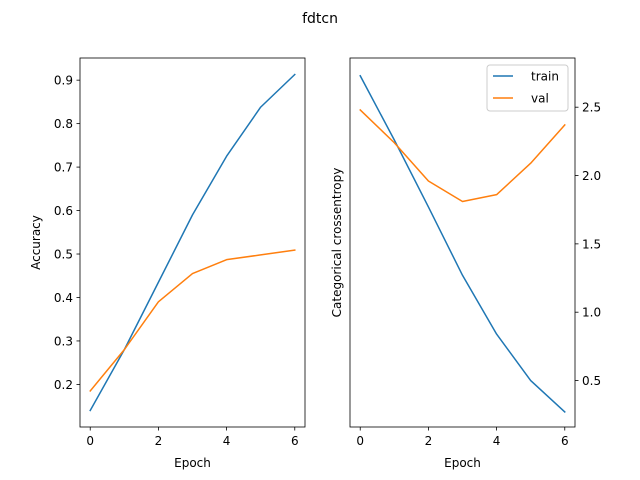 The width and height of the screenshot is (640, 480). Describe the element at coordinates (63, 211) in the screenshot. I see `y-tick-label: 0.6` at that location.